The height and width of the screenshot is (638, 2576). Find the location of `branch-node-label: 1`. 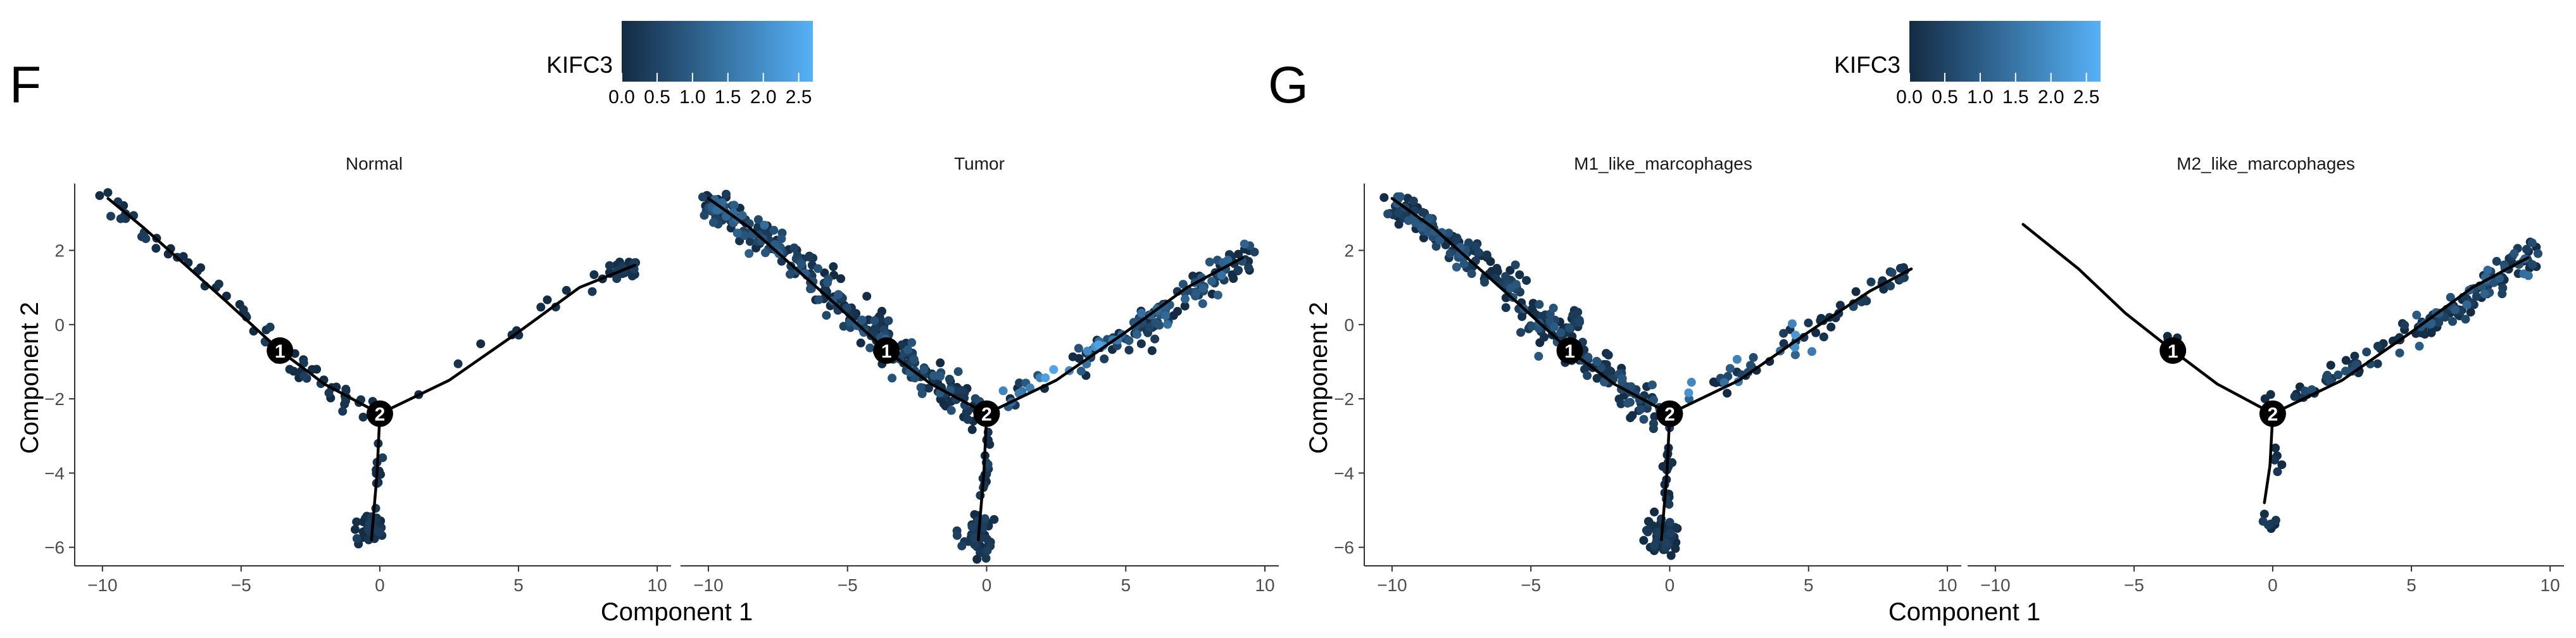

branch-node-label: 1 is located at coordinates (887, 351).